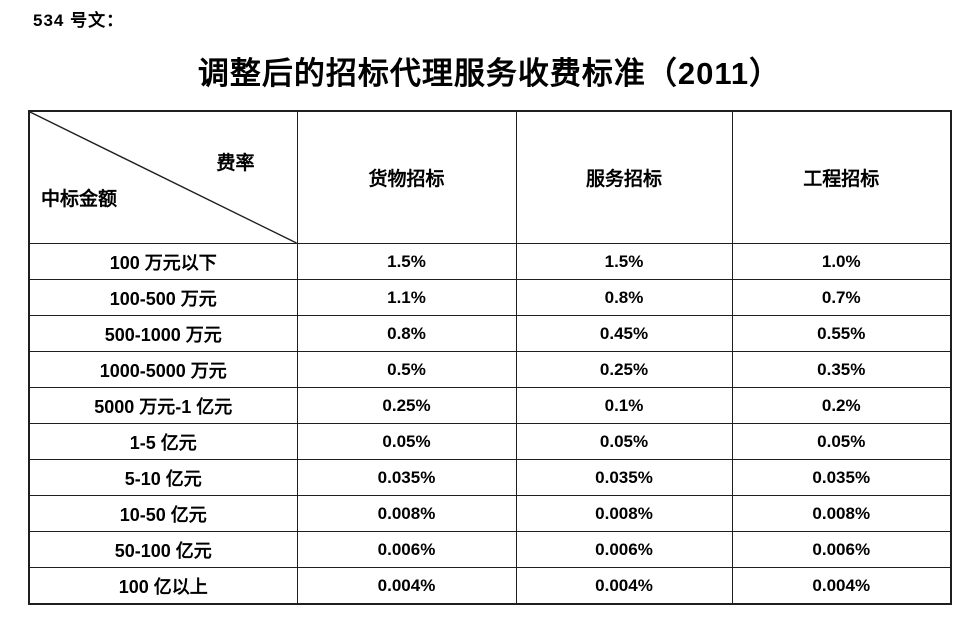 This screenshot has height=629, width=979. I want to click on column-header-engineering-tender: 工程招标, so click(841, 177).